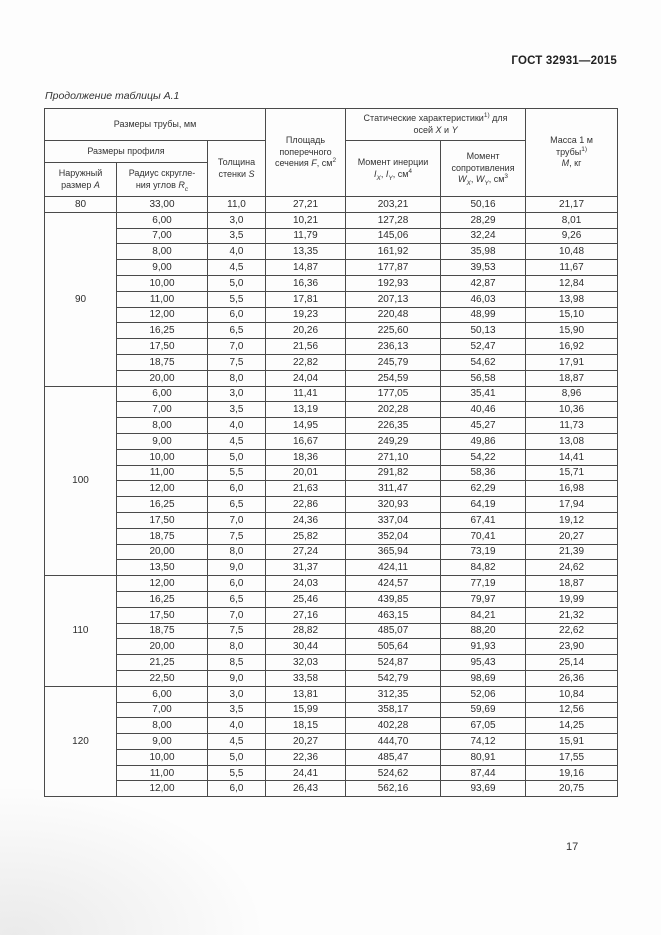 The width and height of the screenshot is (661, 935). I want to click on area-cell: 21,56, so click(306, 346).